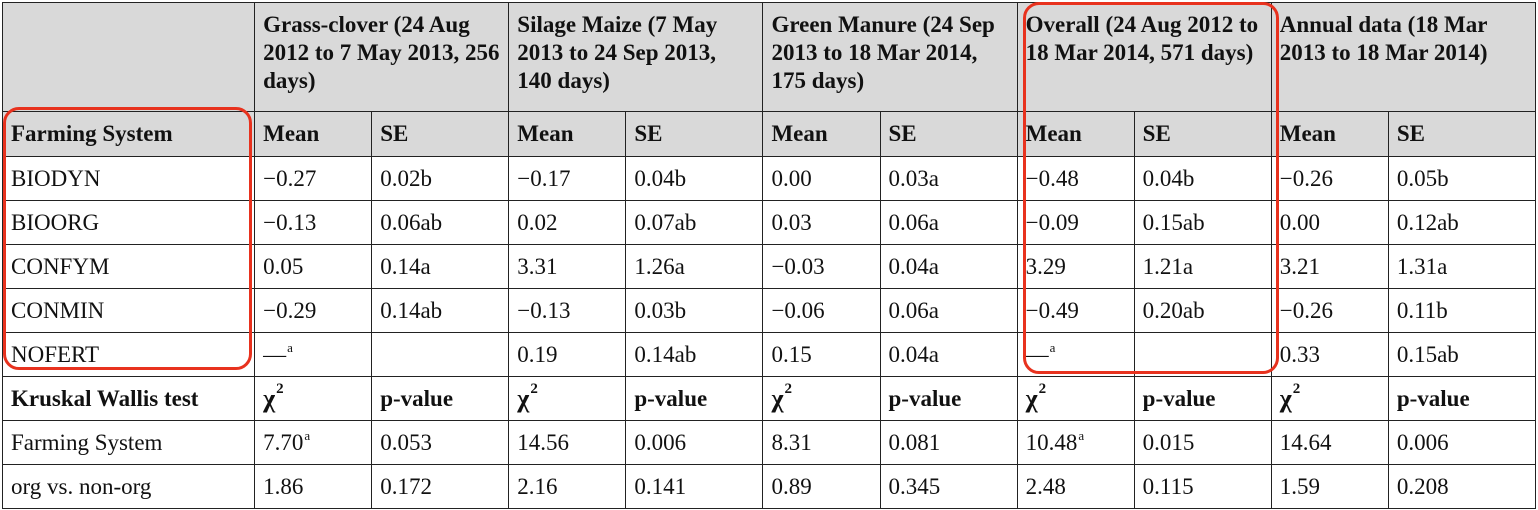 The height and width of the screenshot is (510, 1538). I want to click on cell-value: 0.02, so click(537, 222).